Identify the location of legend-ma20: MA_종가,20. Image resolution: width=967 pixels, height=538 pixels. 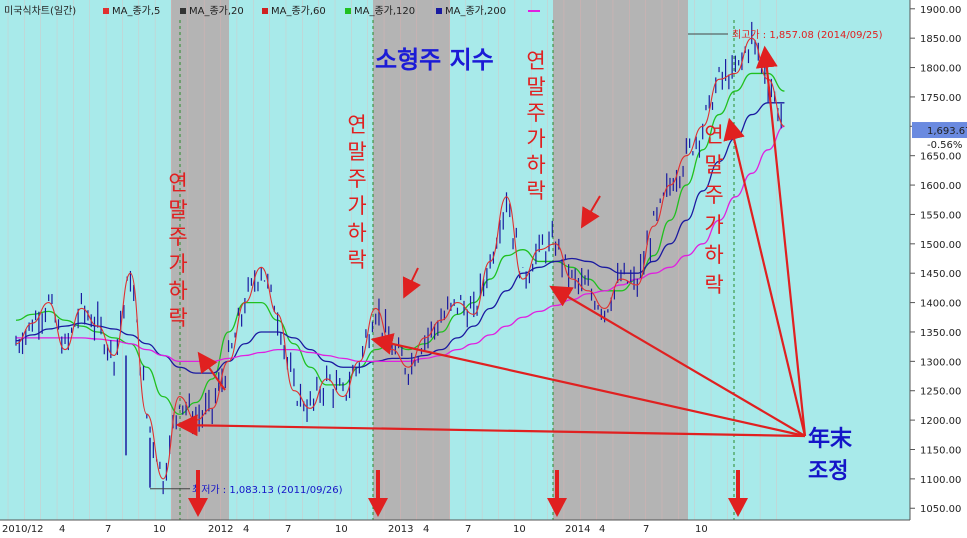
(216, 11).